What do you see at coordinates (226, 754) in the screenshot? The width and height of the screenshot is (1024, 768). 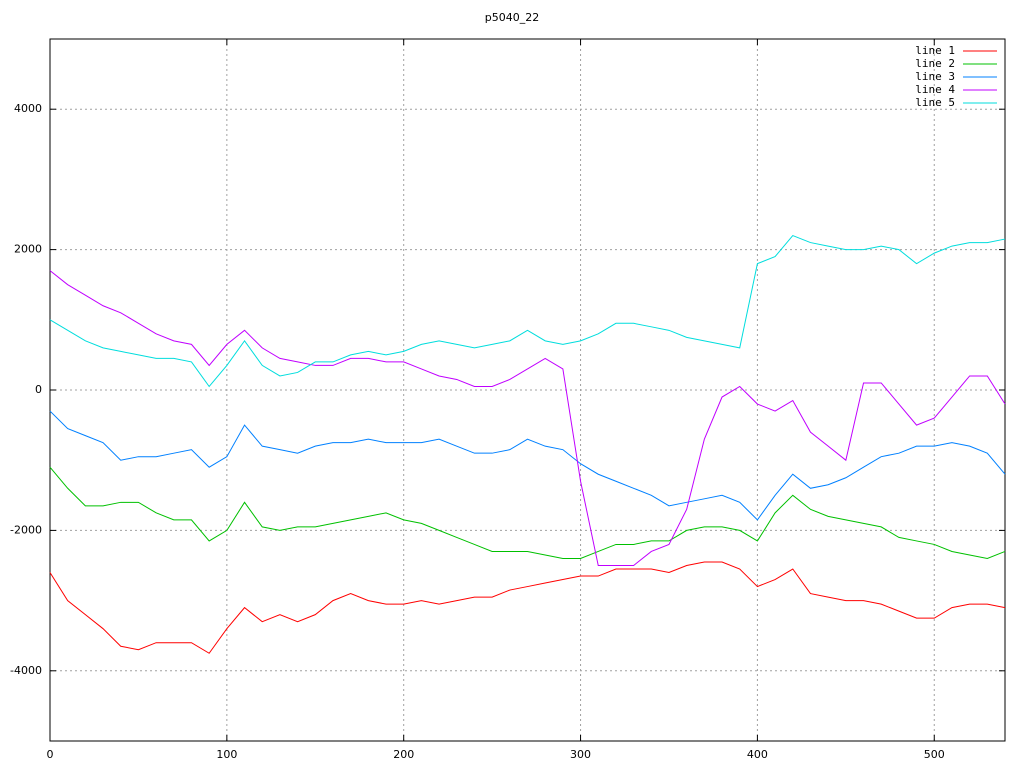 I see `x-tick-label: 100` at bounding box center [226, 754].